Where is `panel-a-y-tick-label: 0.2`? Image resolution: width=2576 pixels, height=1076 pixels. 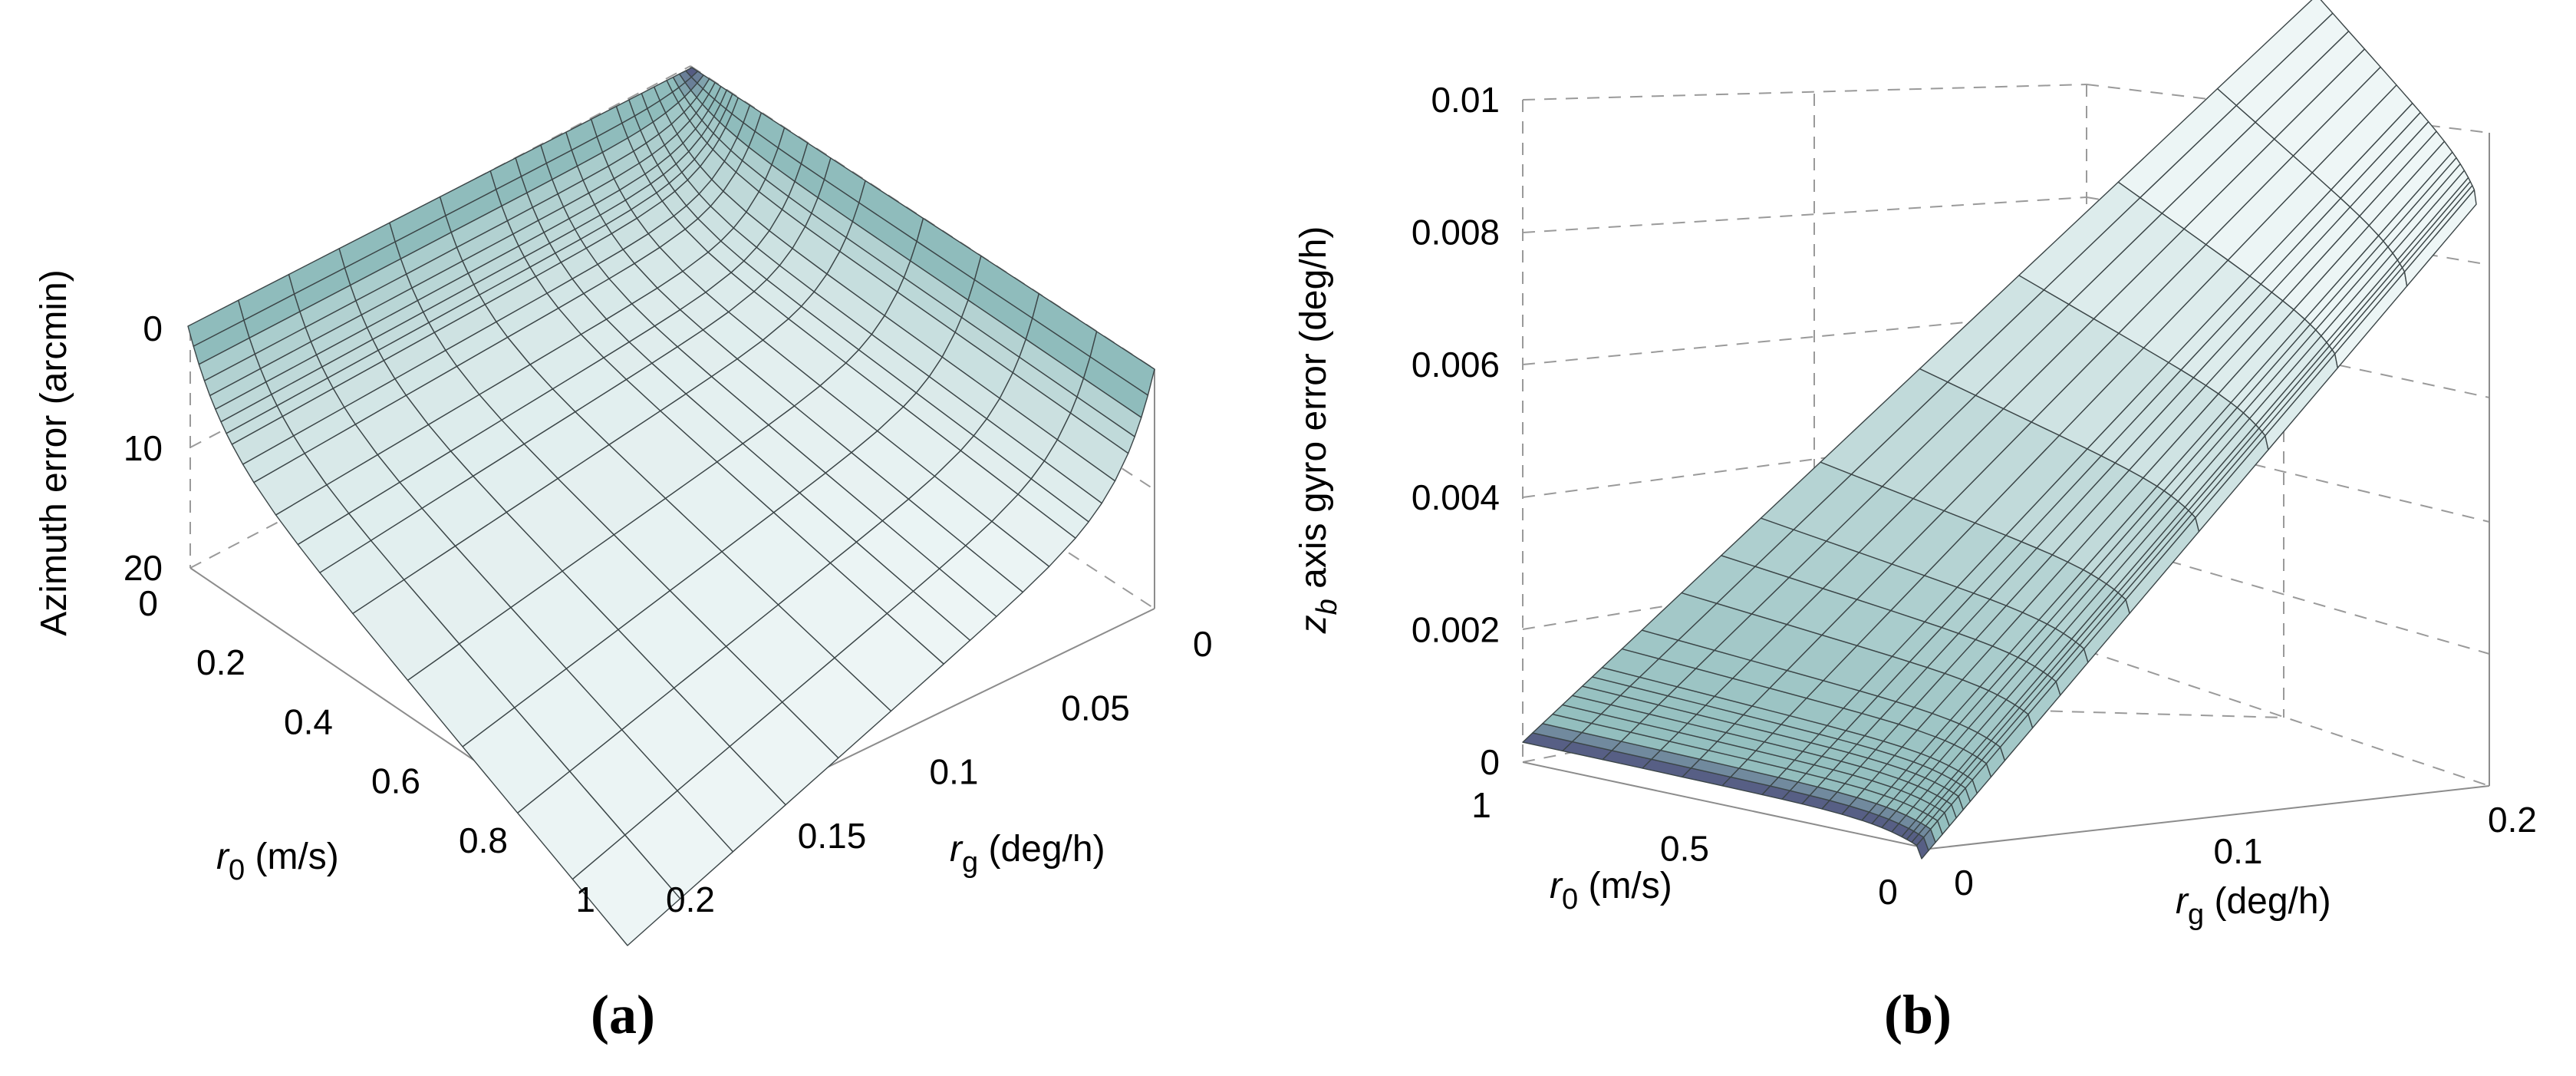 panel-a-y-tick-label: 0.2 is located at coordinates (220, 662).